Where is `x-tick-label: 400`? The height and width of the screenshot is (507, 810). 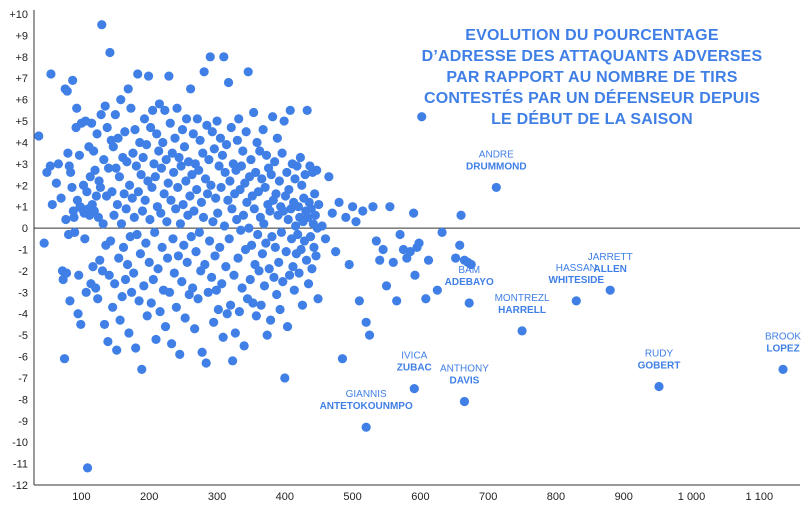
x-tick-label: 400 is located at coordinates (285, 497).